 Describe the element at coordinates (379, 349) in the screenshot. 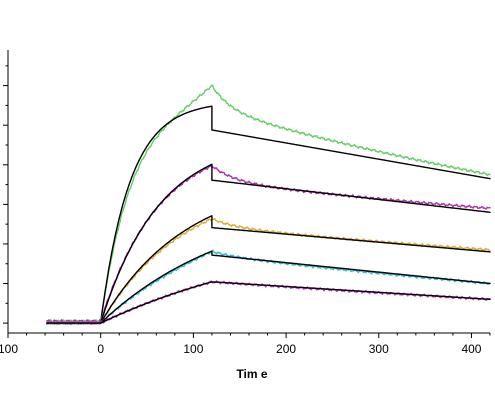

I see `x-tick-label: 300` at that location.